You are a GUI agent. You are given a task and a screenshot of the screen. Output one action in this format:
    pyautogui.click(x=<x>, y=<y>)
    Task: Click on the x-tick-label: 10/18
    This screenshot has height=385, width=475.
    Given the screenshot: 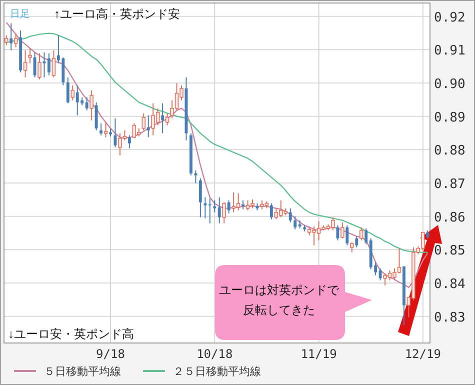 What is the action you would take?
    pyautogui.click(x=214, y=354)
    